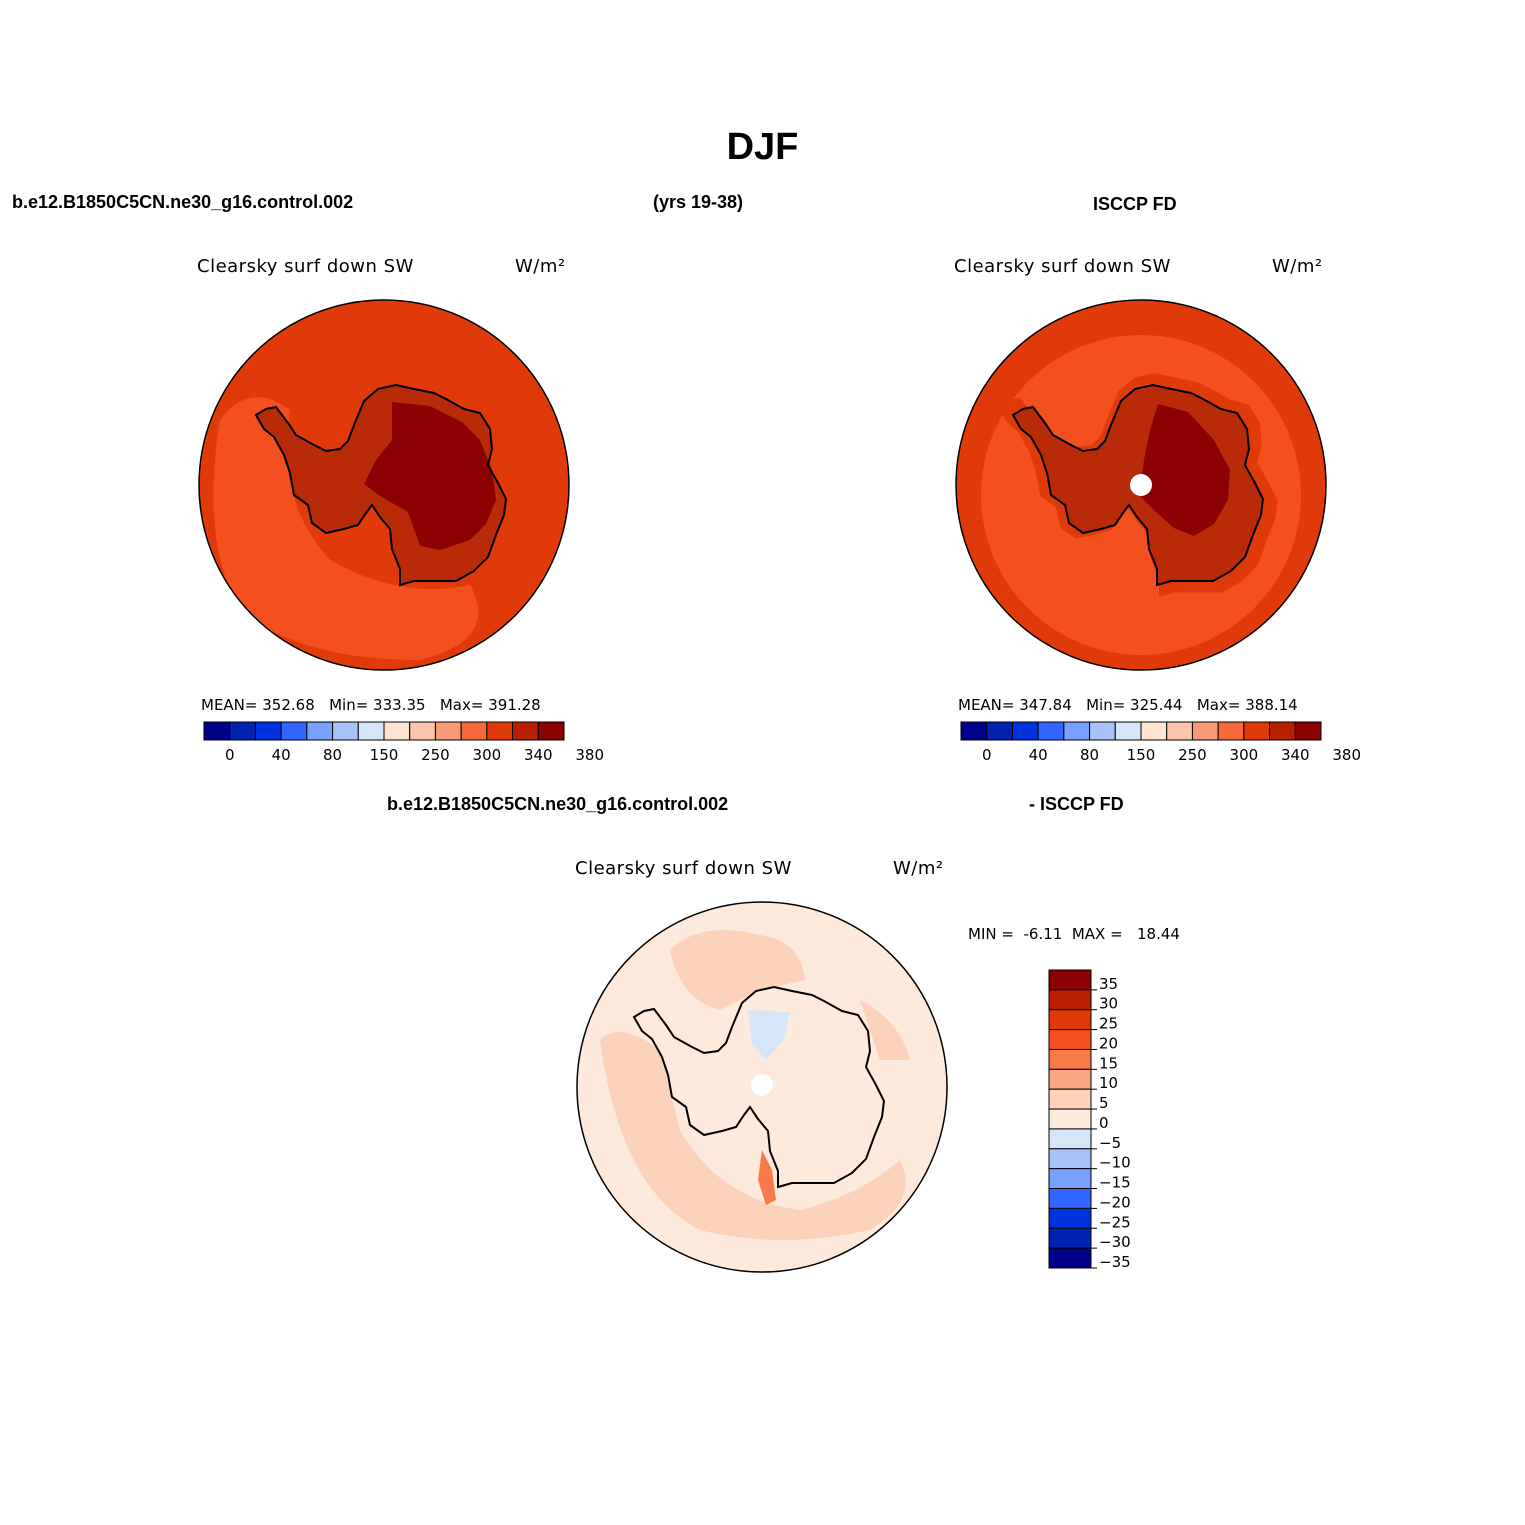 Image resolution: width=1525 pixels, height=1525 pixels. I want to click on diff-colorbar-tick-label: 15, so click(1108, 1063).